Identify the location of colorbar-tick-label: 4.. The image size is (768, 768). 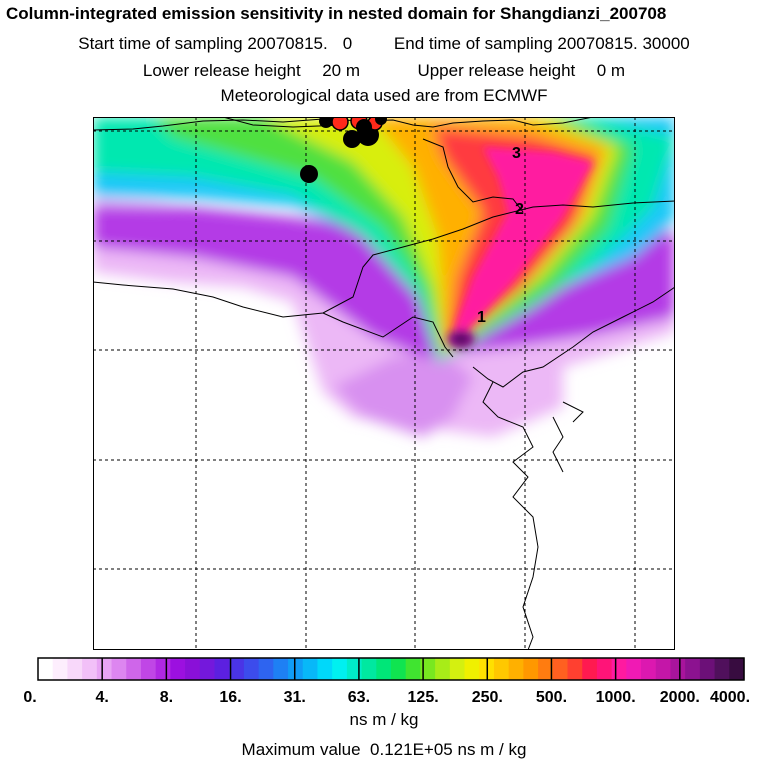
(102, 697).